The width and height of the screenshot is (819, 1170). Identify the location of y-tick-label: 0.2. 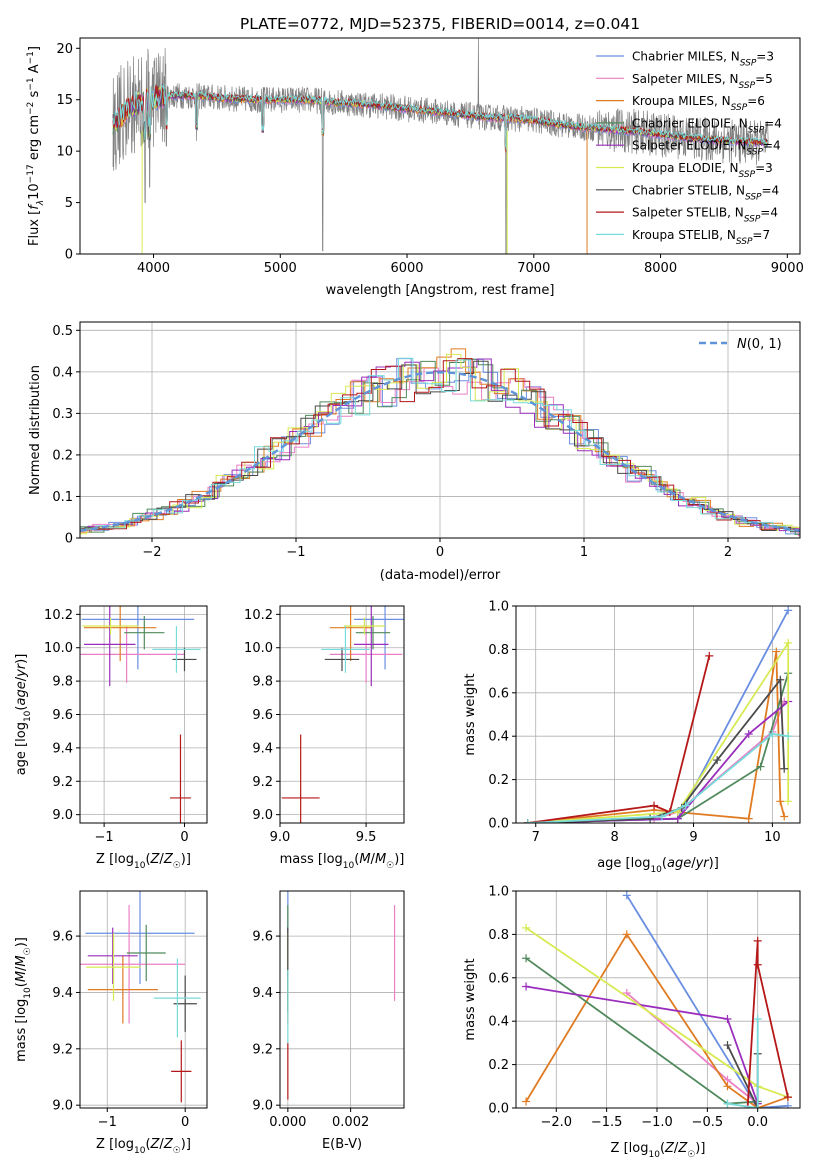
(498, 1065).